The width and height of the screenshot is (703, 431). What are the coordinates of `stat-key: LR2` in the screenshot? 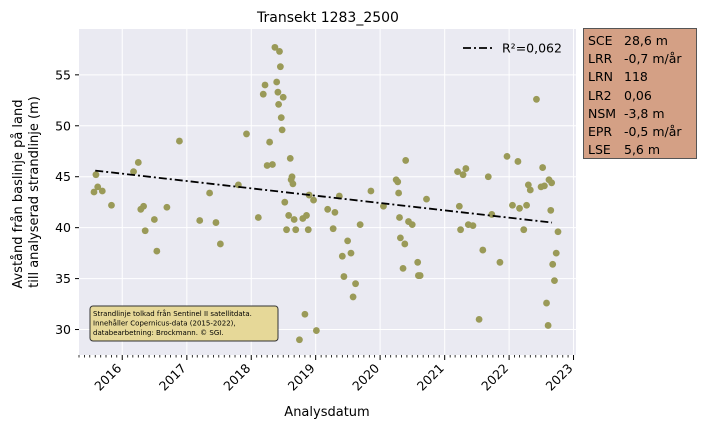 It's located at (600, 95).